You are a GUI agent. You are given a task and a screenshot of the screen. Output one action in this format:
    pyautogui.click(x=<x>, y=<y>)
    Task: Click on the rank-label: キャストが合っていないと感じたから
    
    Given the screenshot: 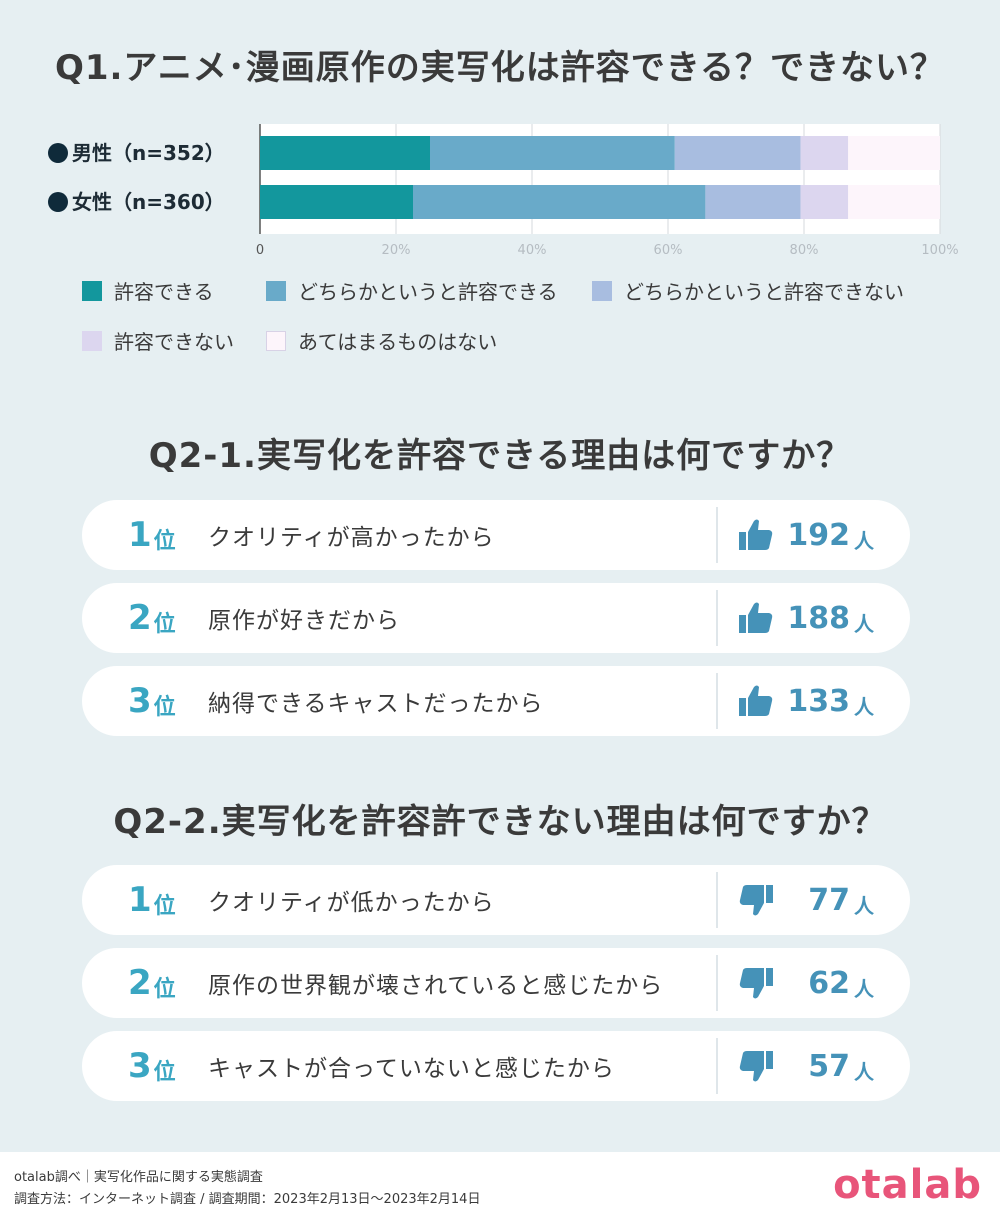 What is the action you would take?
    pyautogui.click(x=411, y=1069)
    